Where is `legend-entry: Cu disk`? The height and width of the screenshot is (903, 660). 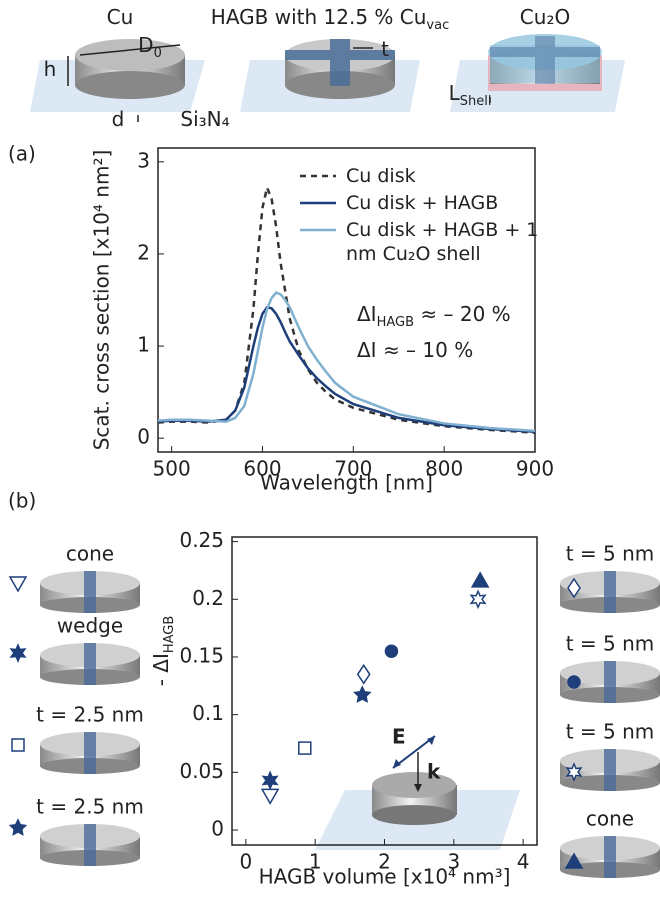 legend-entry: Cu disk is located at coordinates (423, 176).